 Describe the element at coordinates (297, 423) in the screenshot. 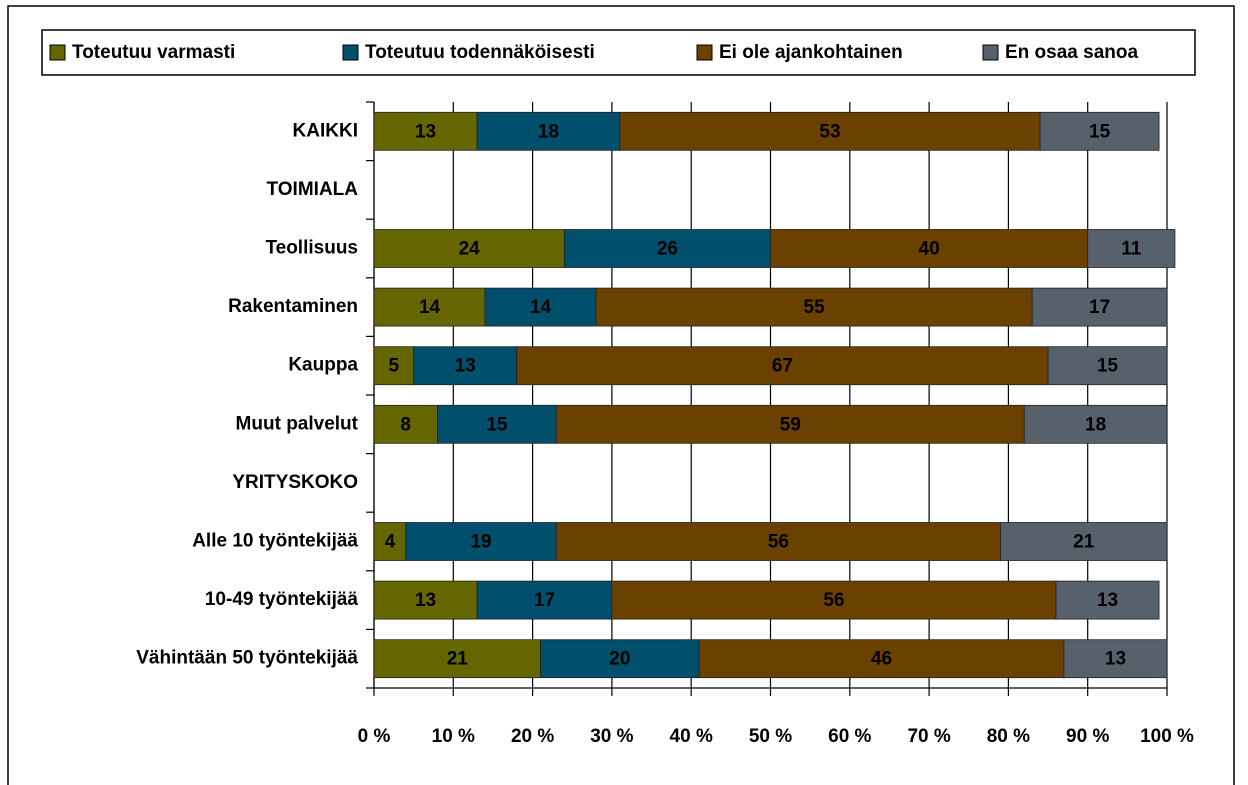

I see `y-tick-label: Muut palvelut` at that location.